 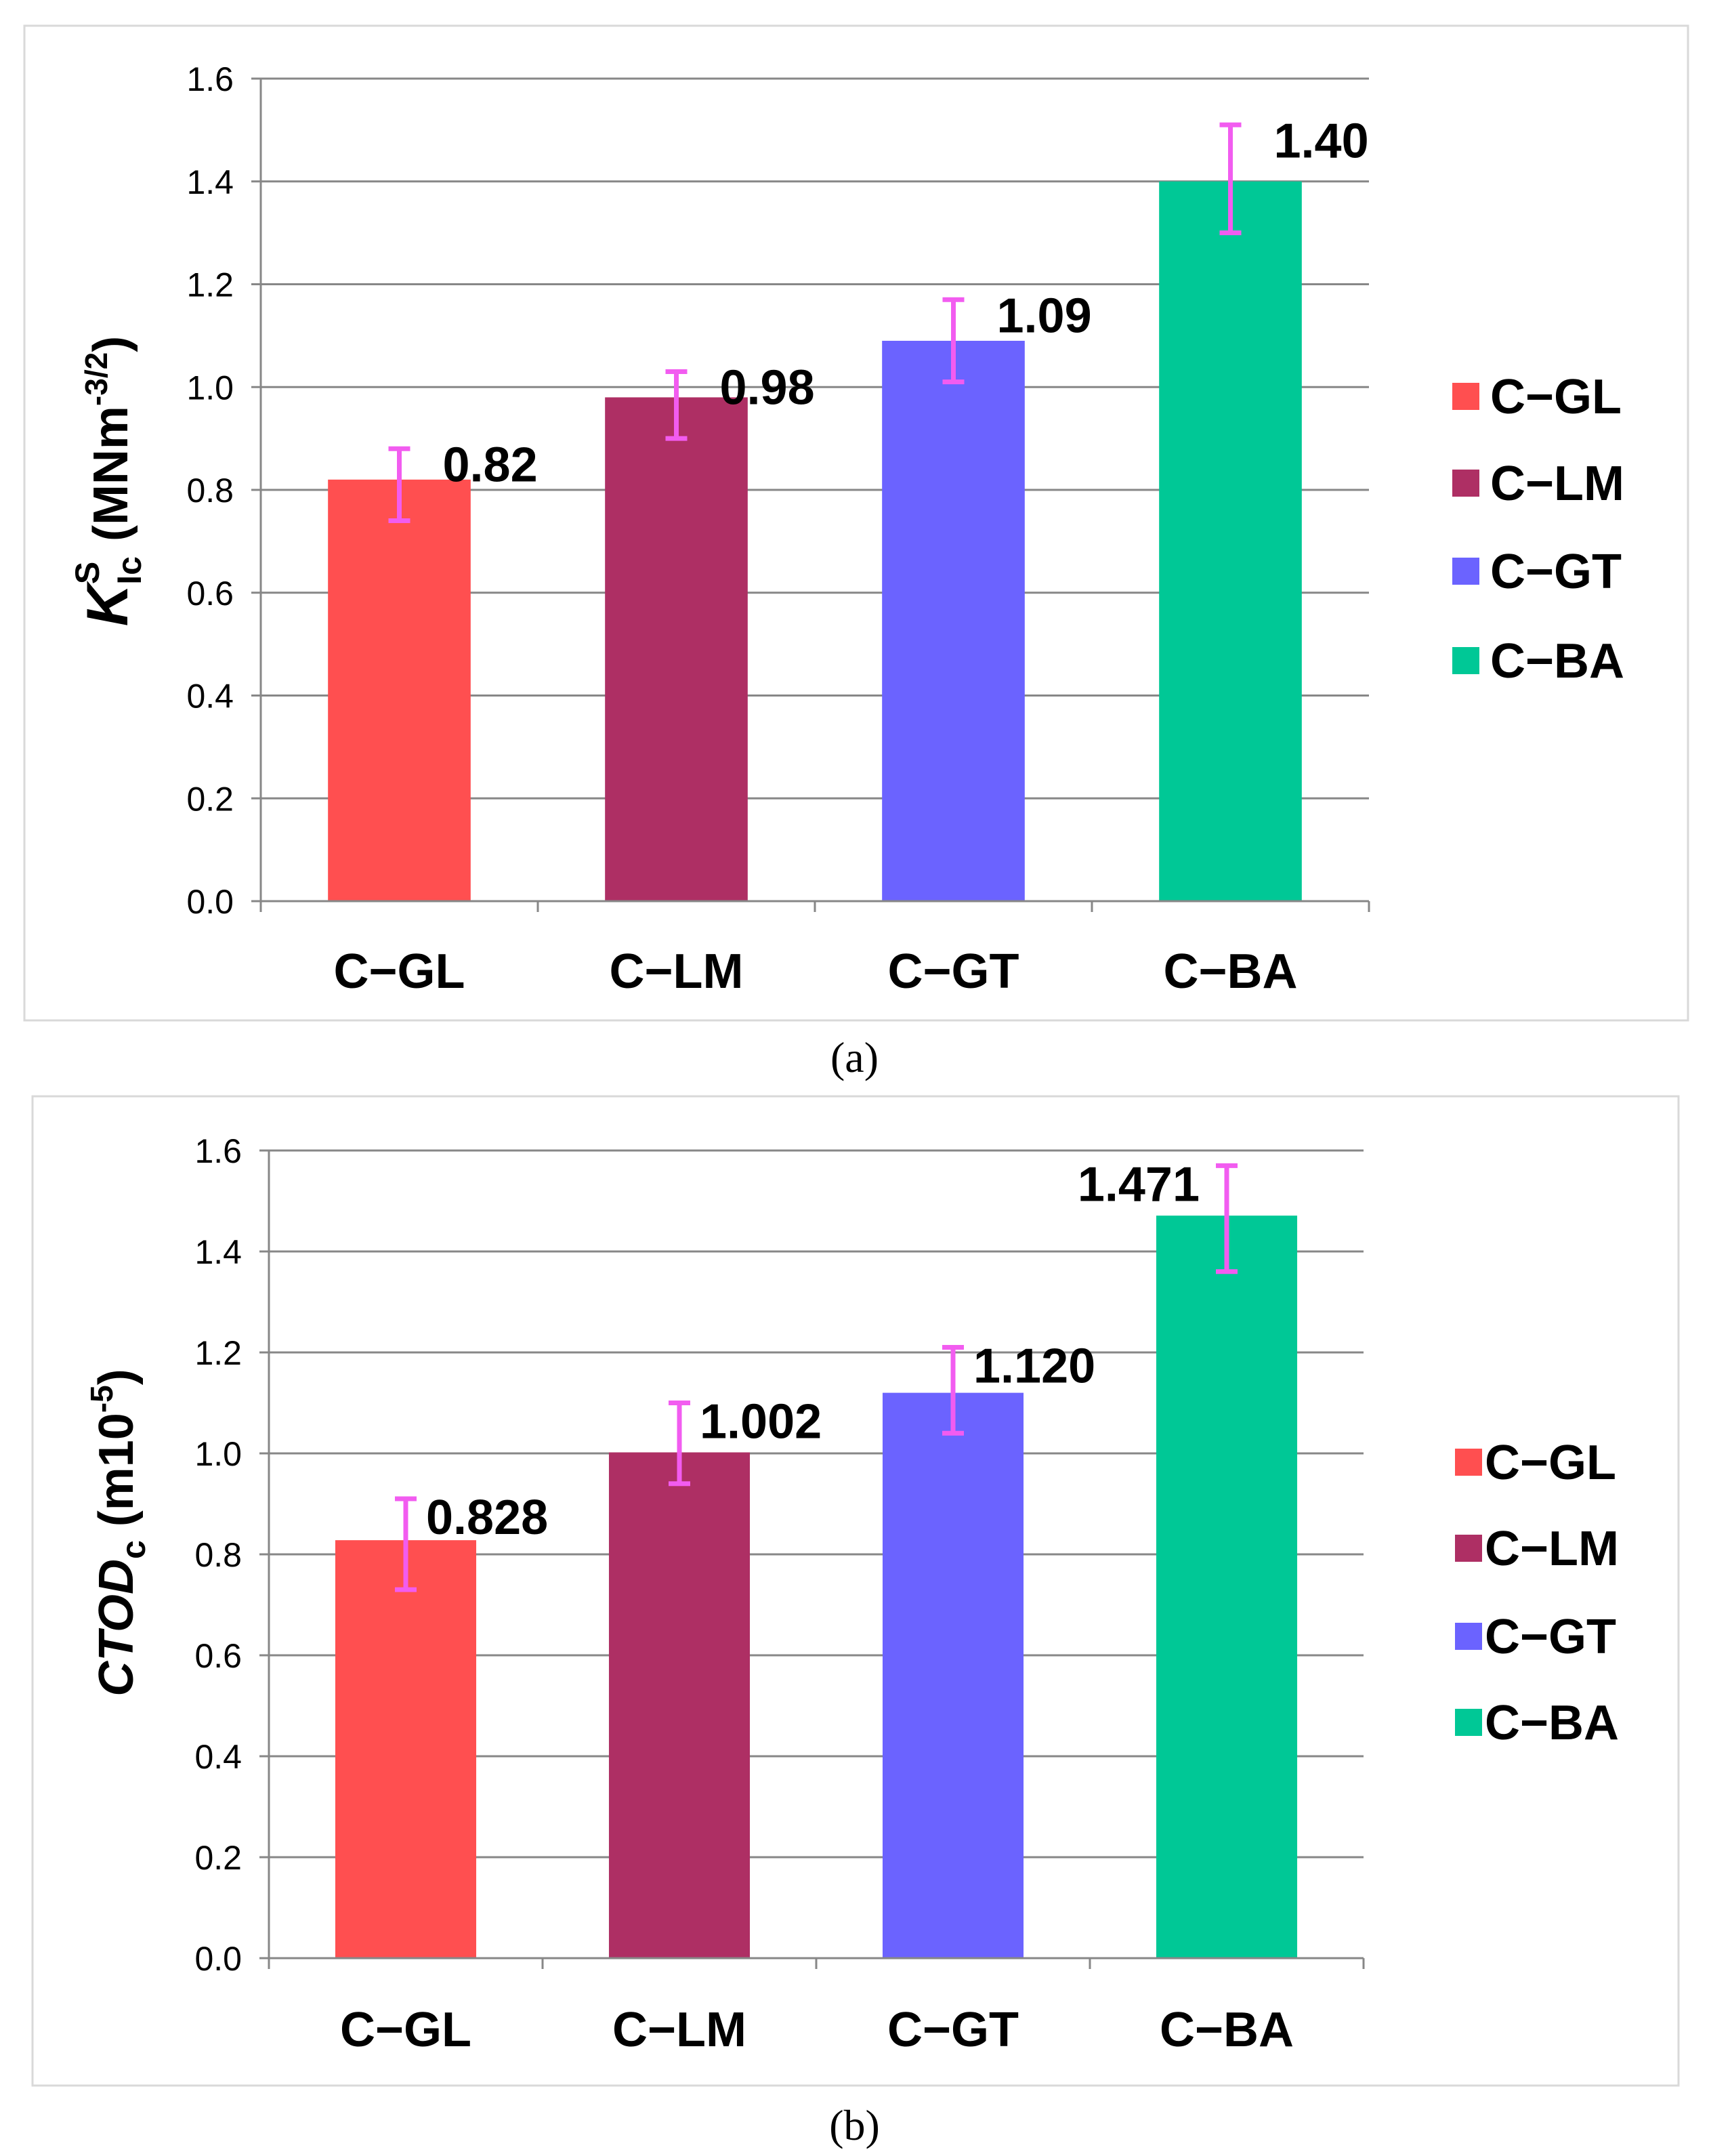 What do you see at coordinates (490, 465) in the screenshot?
I see `data-label: 0.82` at bounding box center [490, 465].